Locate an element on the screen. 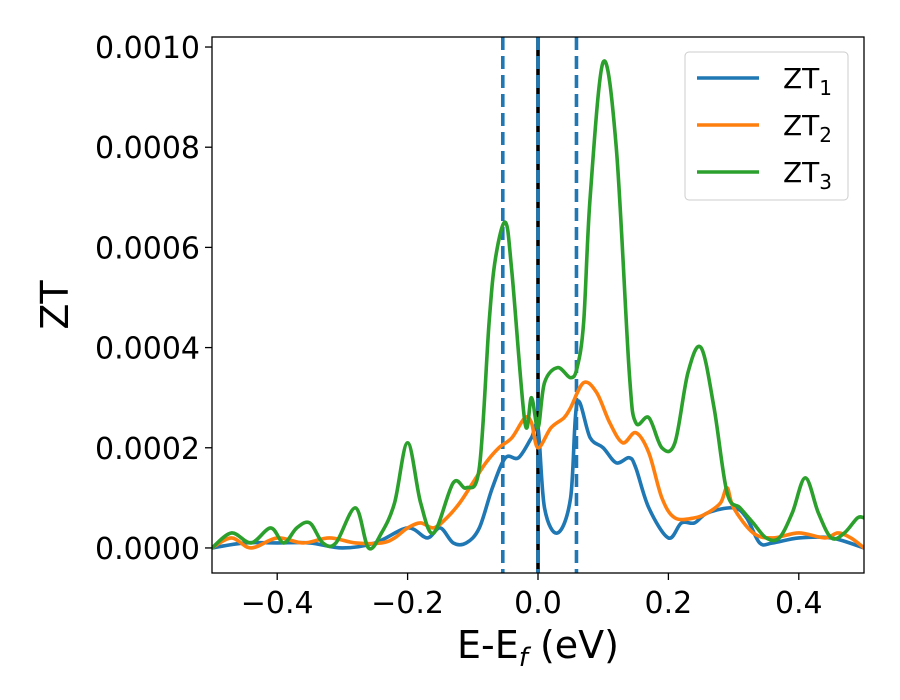  legend-label-zt1: ZT1 is located at coordinates (807, 81).